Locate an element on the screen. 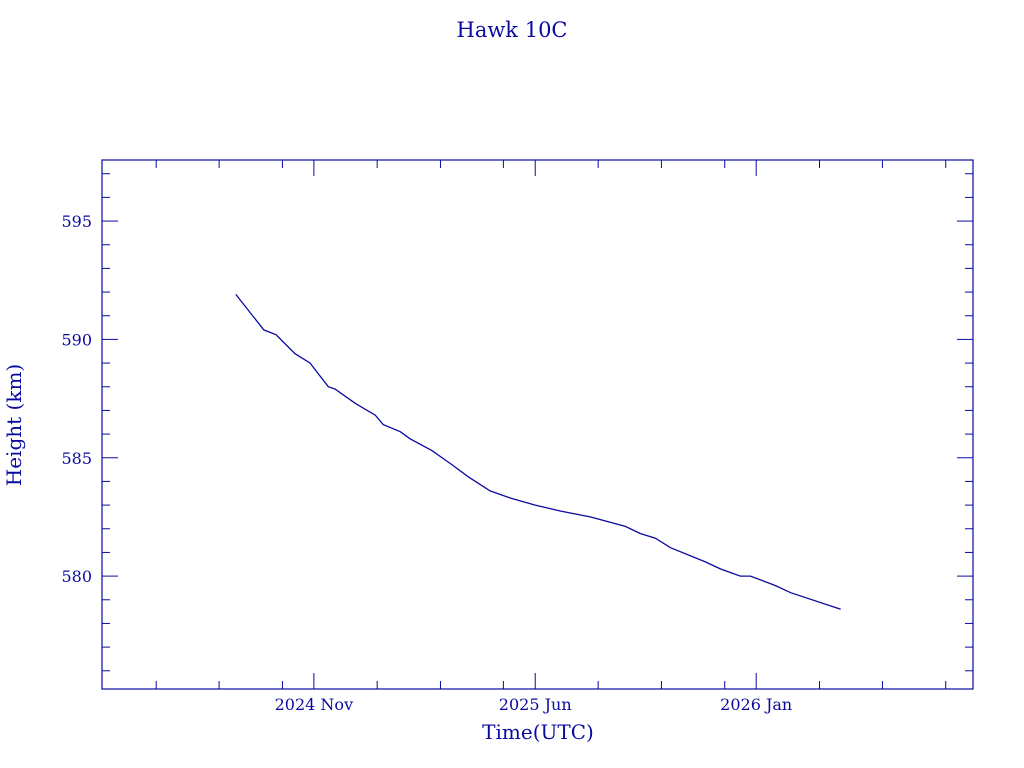 Image resolution: width=1024 pixels, height=768 pixels. x-tick-label: 2026 Jan is located at coordinates (756, 704).